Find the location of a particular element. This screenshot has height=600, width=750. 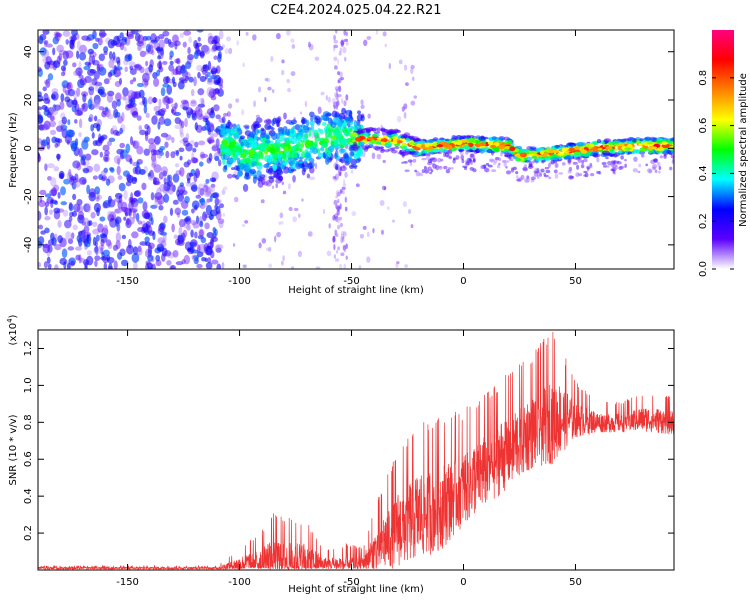

y-tick-label: 0.8 is located at coordinates (28, 422).